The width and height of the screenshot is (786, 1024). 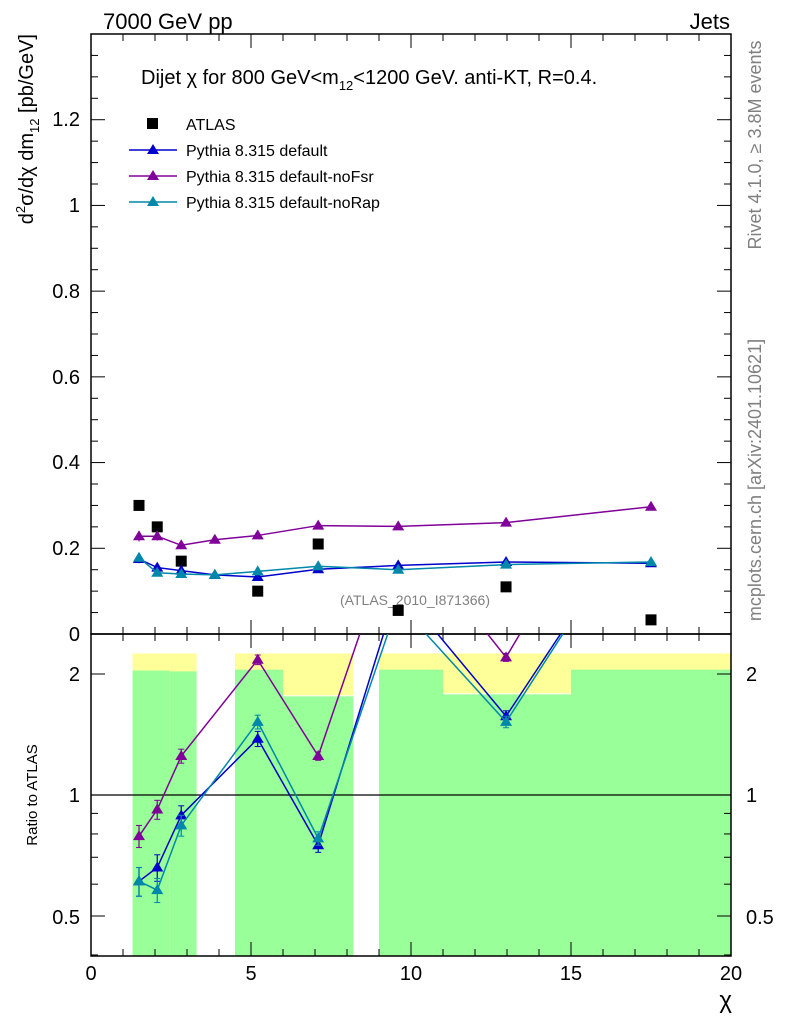 I want to click on legend-marker-nofsr, so click(x=153, y=175).